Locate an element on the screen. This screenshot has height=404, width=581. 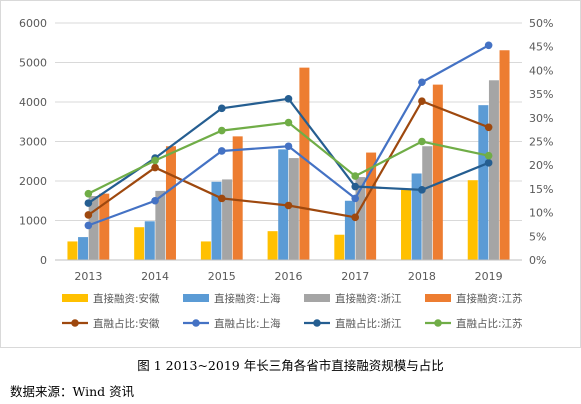
y-right-tick-label: 35% is located at coordinates (541, 94).